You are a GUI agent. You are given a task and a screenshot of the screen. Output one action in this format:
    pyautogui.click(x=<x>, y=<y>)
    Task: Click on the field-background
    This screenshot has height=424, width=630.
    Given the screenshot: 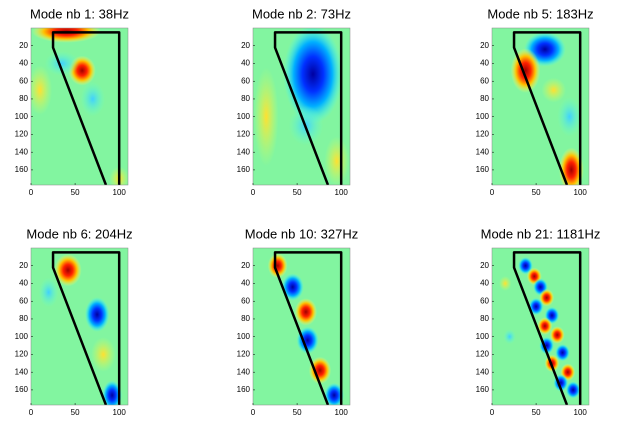 What is the action you would take?
    pyautogui.click(x=301, y=326)
    